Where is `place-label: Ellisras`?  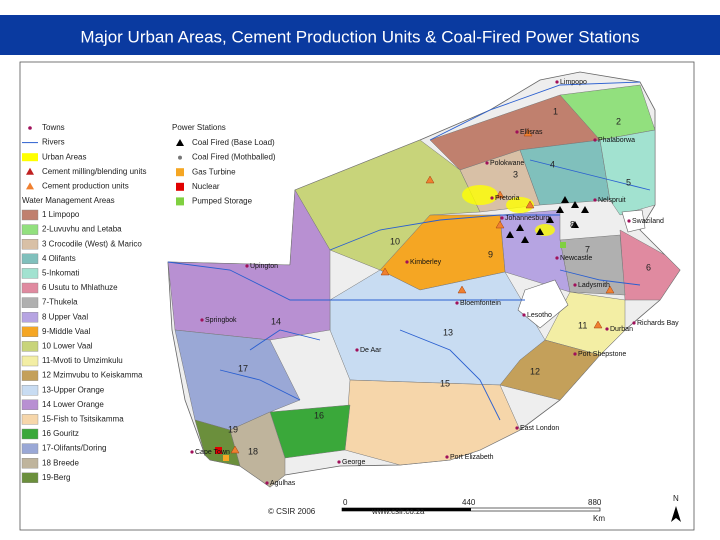 place-label: Ellisras is located at coordinates (531, 132).